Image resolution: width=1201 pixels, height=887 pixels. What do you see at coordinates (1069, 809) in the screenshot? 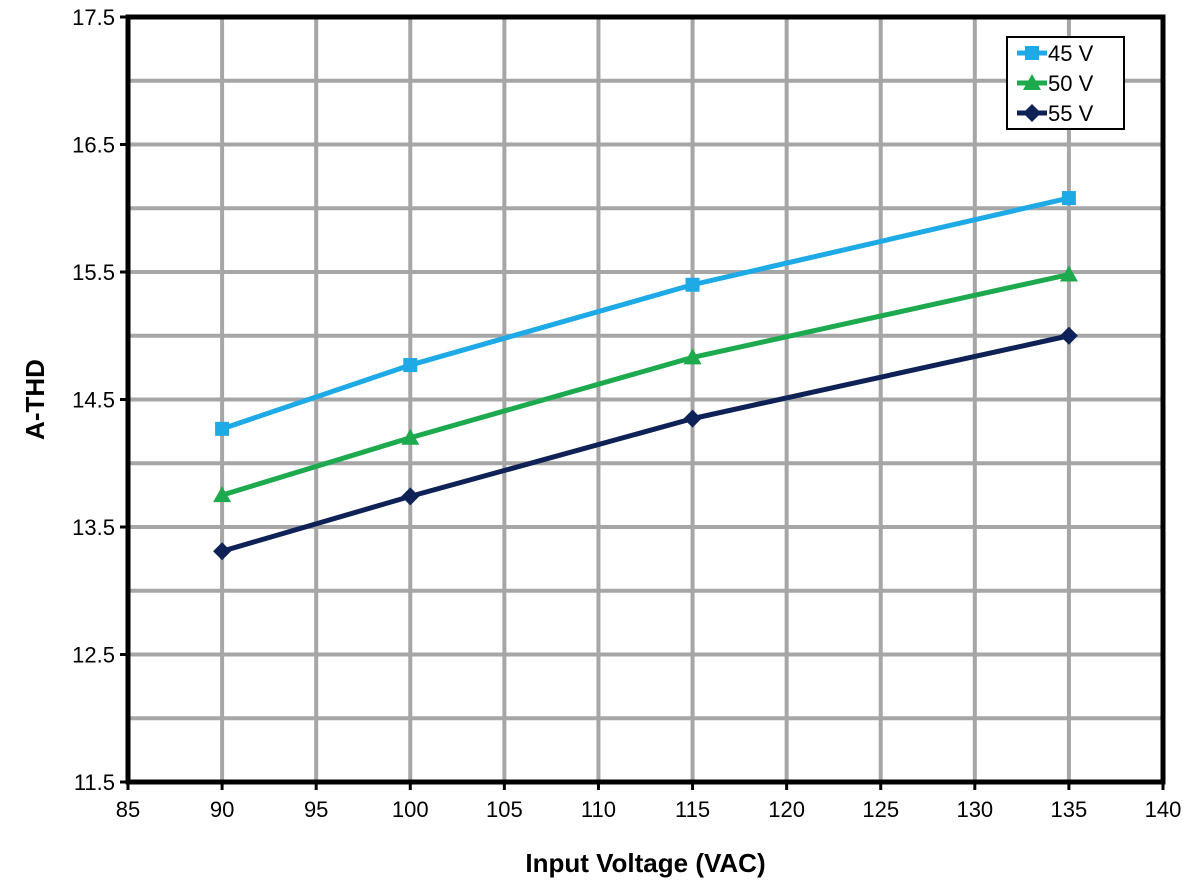
I see `x-tick-label: 135` at bounding box center [1069, 809].